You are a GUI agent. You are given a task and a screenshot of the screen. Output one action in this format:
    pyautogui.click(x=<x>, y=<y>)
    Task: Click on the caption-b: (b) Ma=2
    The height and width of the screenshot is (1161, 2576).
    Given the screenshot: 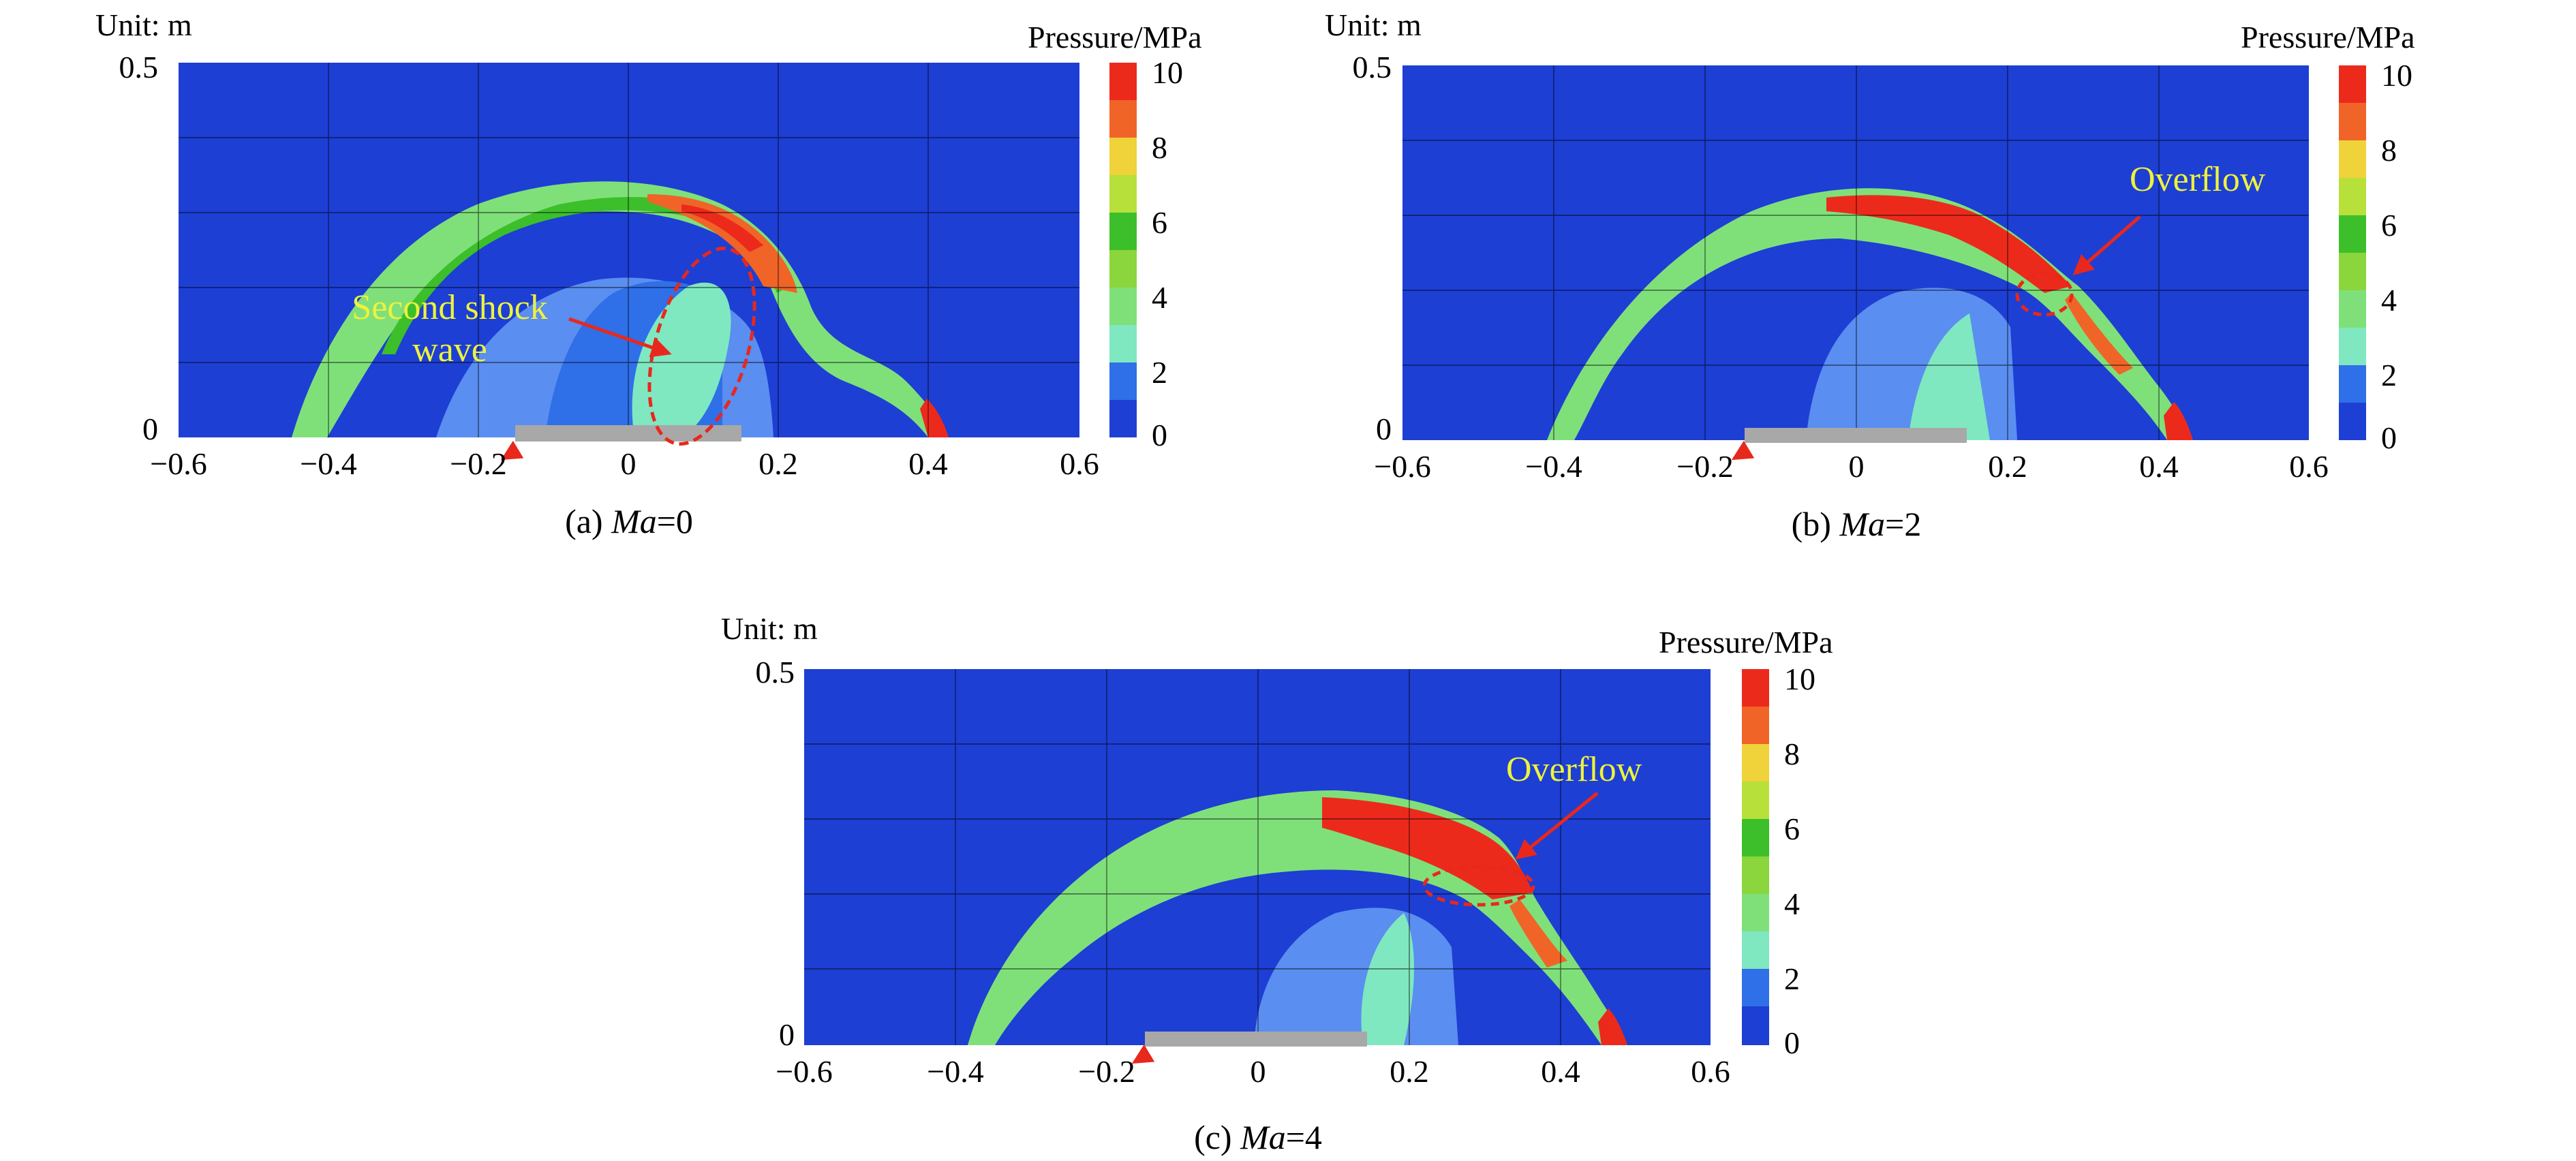 What is the action you would take?
    pyautogui.click(x=1857, y=524)
    